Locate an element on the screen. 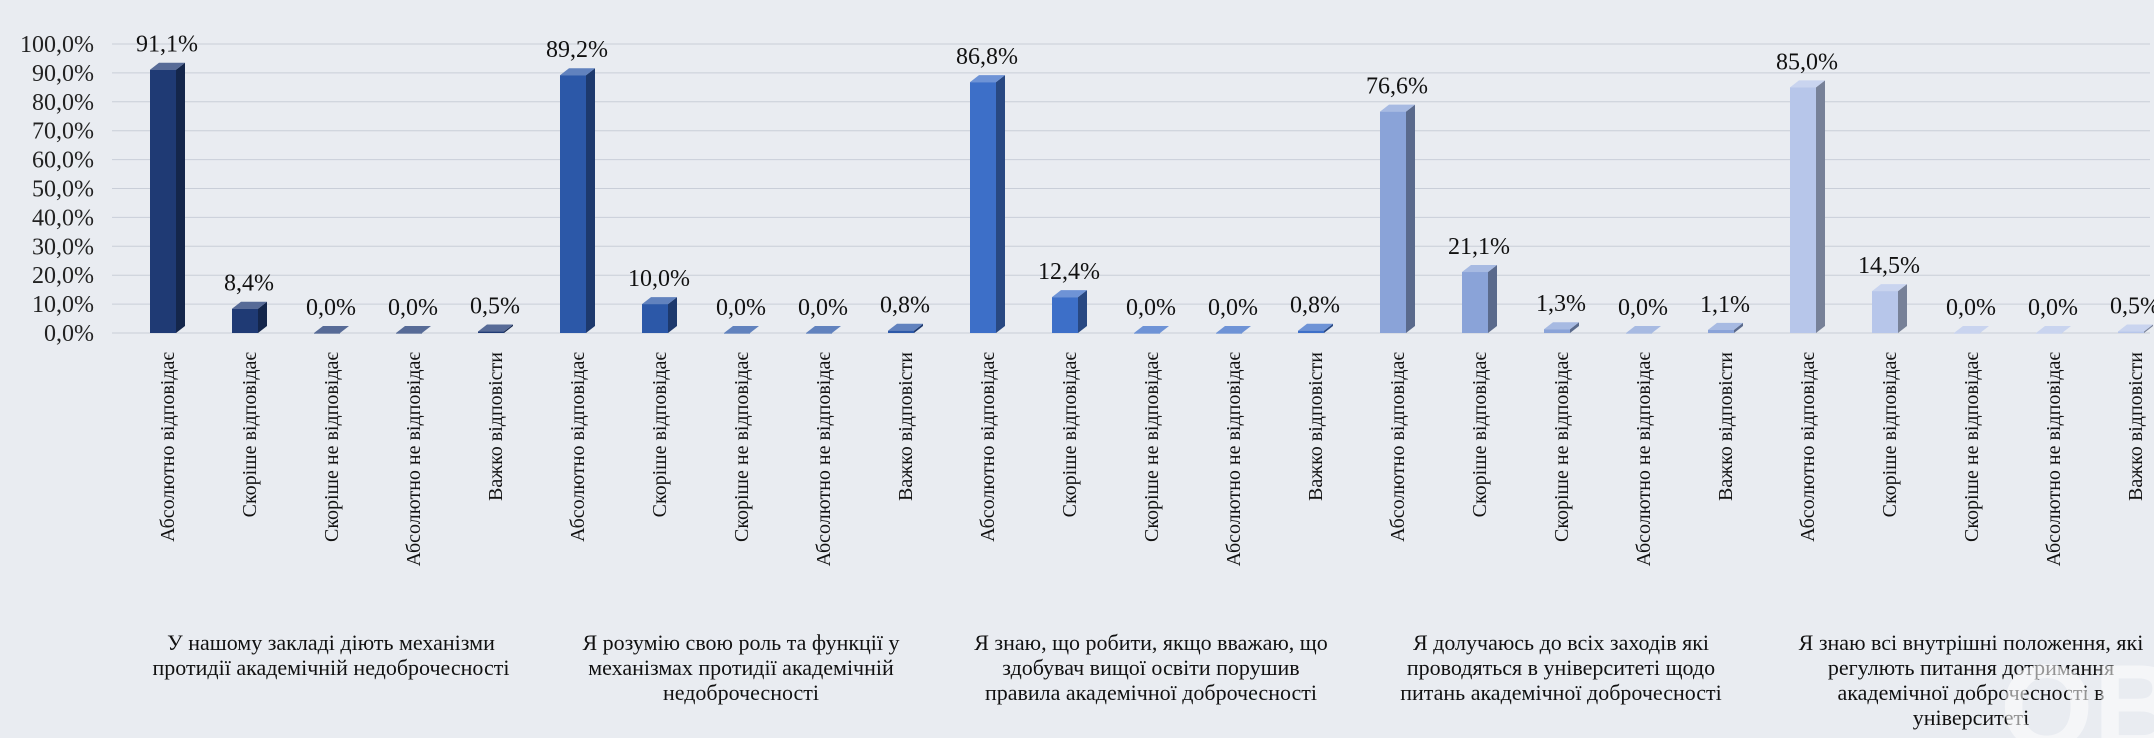 This screenshot has height=738, width=2154. group-label: університеті is located at coordinates (1971, 717).